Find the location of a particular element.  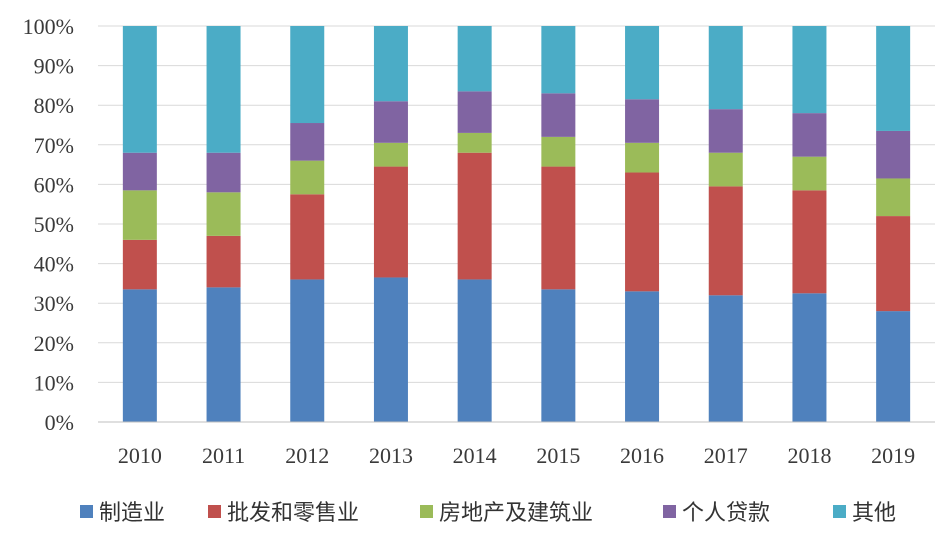

y-tick-label: 60% is located at coordinates (54, 184).